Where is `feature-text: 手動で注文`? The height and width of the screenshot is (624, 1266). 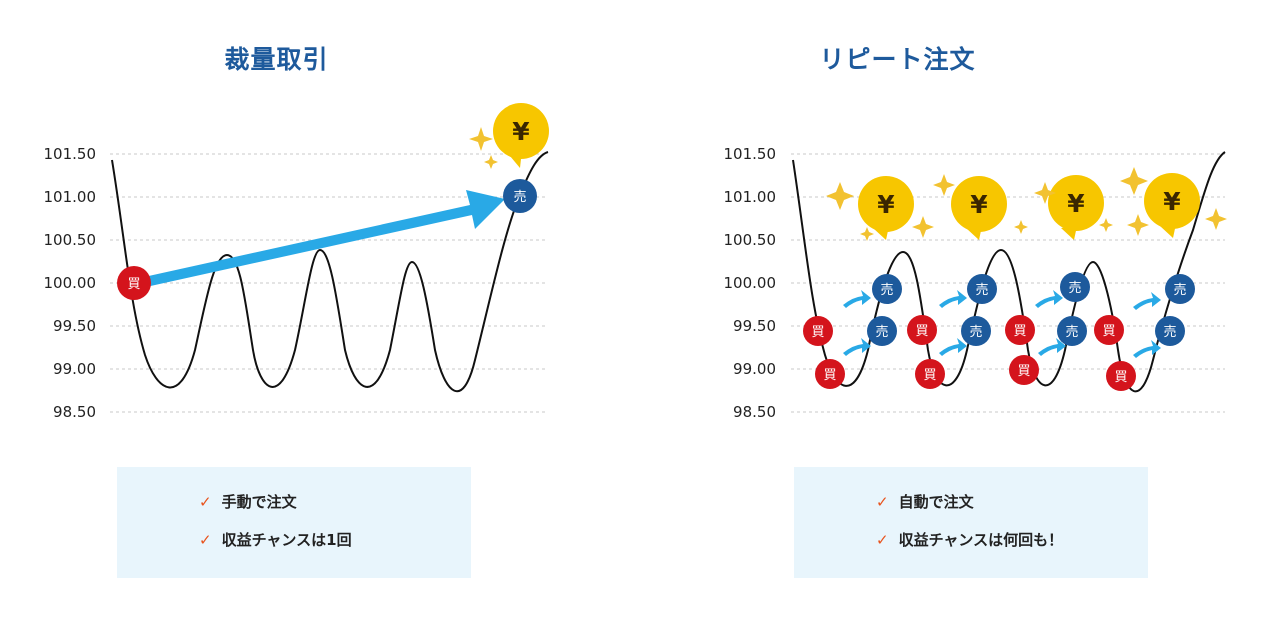 feature-text: 手動で注文 is located at coordinates (259, 502).